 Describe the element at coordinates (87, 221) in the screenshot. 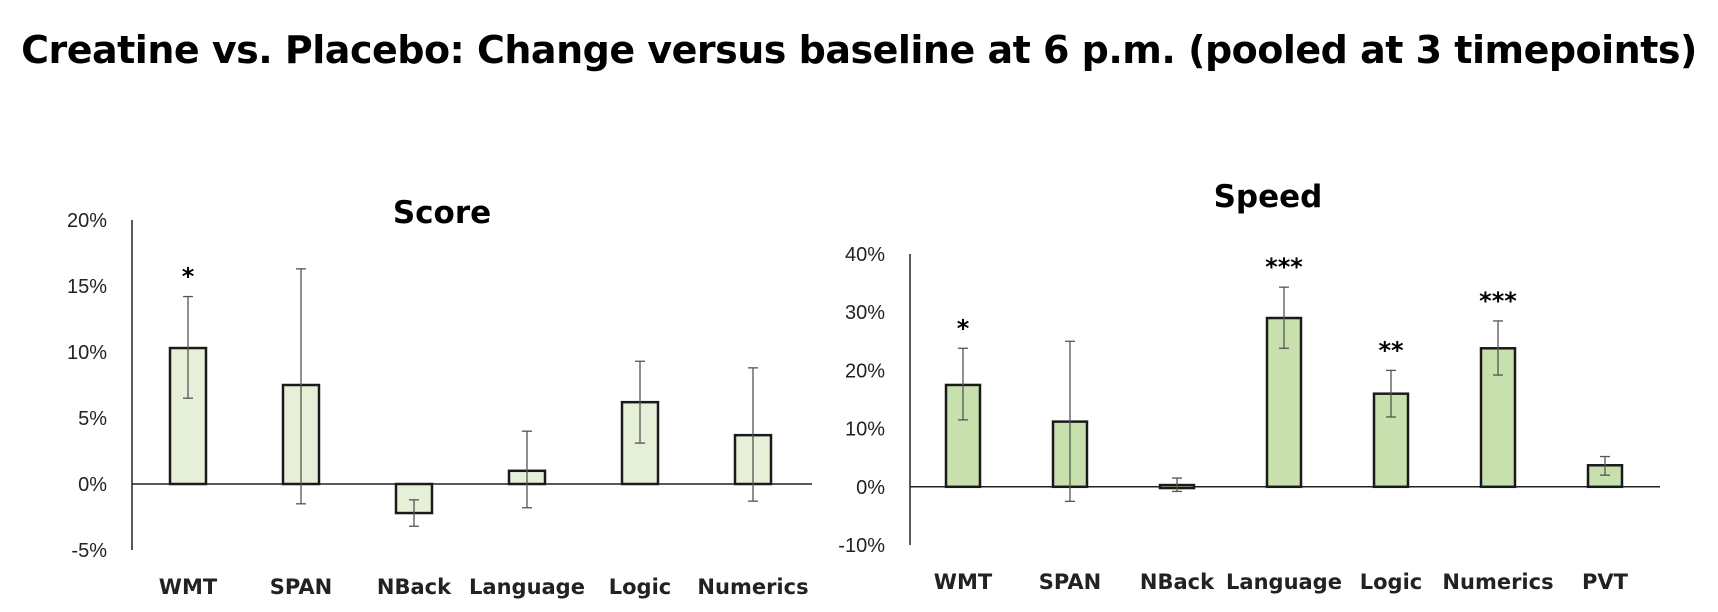

I see `score-y-tick-label: 20%` at that location.